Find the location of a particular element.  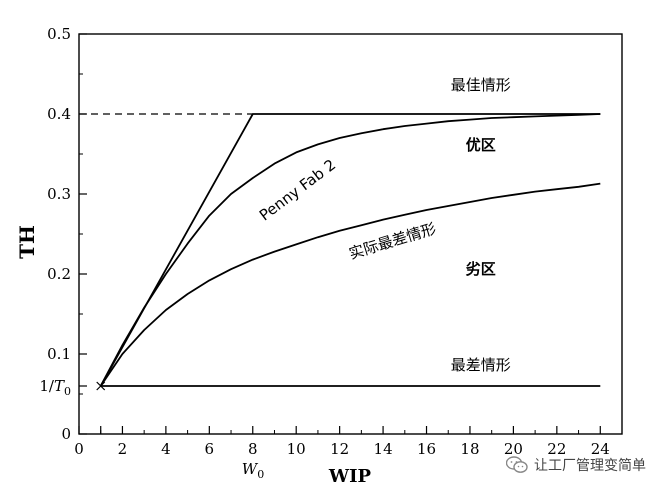

x-tick-label: 6 is located at coordinates (210, 449).